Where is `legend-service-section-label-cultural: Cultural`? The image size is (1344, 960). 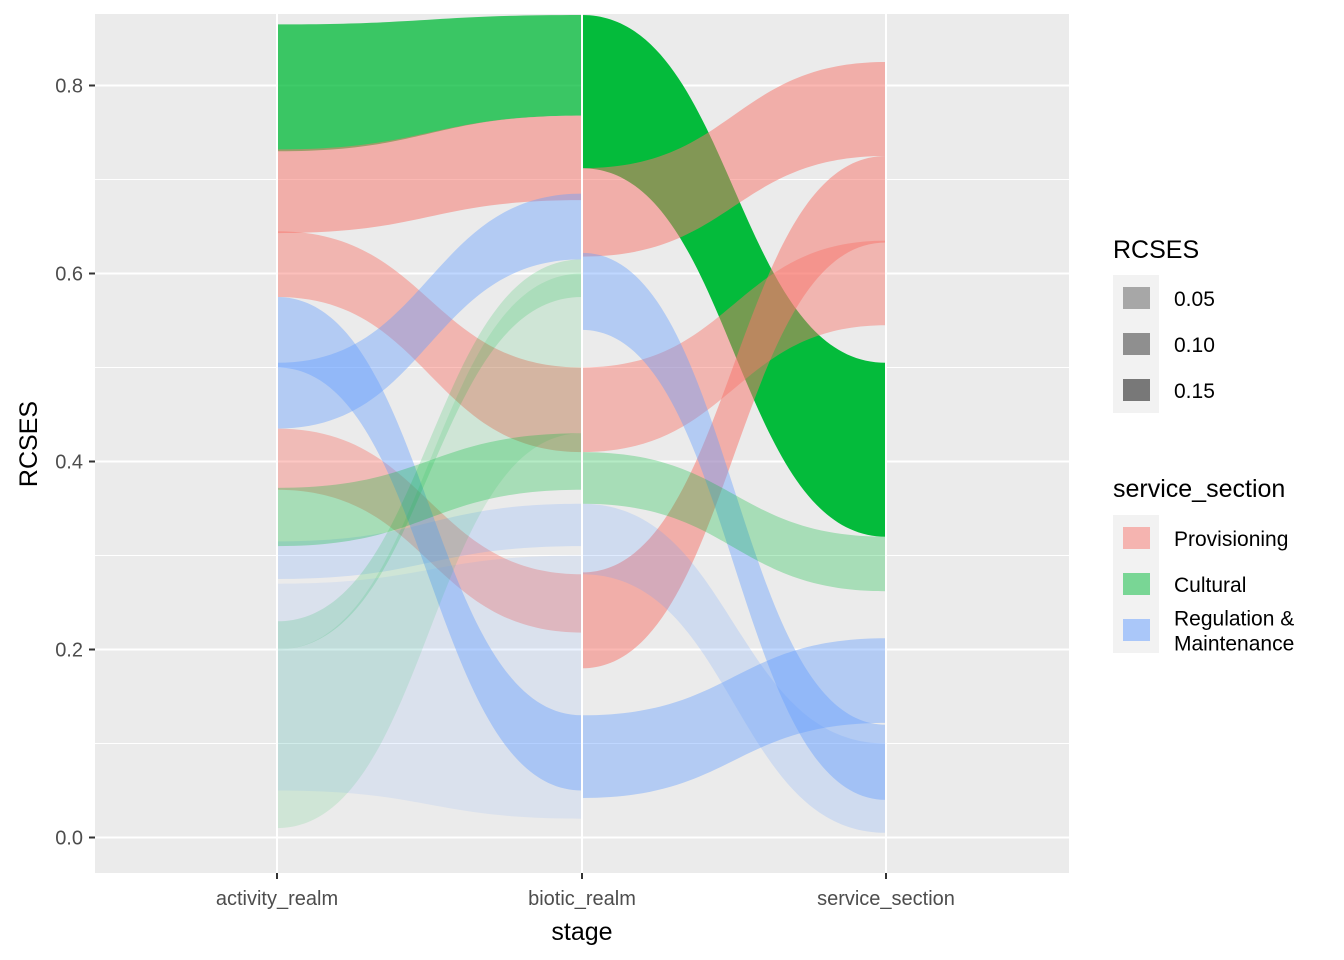
legend-service-section-label-cultural: Cultural is located at coordinates (1210, 585).